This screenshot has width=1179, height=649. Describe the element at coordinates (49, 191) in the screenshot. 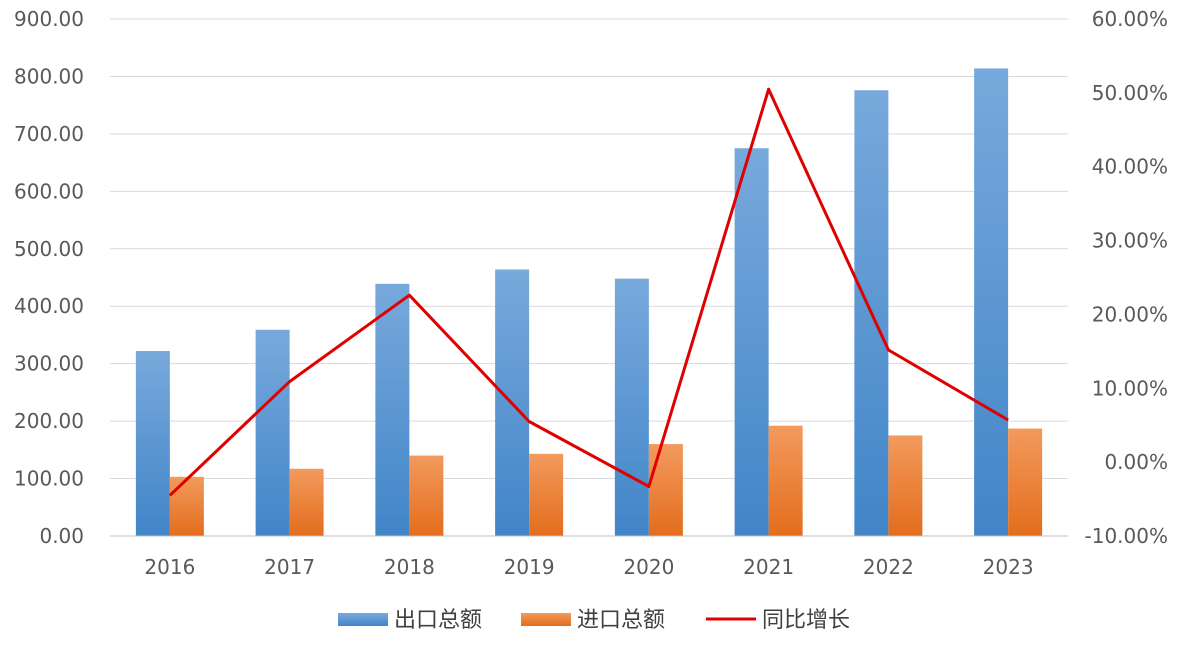

I see `y-left-tick-label: 600.00` at that location.